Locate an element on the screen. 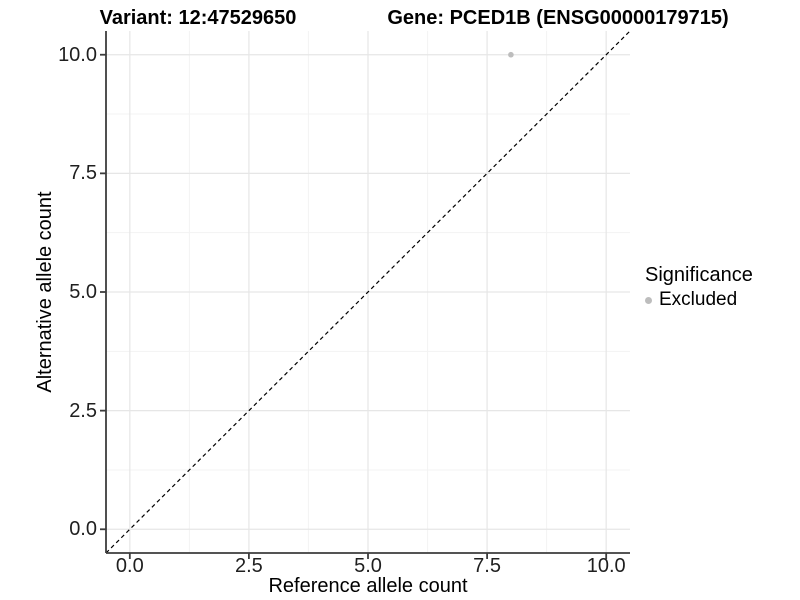  y-axis-tick-labels: 0.0 2.5 5.0 7.5 10.0 is located at coordinates (48, 296).